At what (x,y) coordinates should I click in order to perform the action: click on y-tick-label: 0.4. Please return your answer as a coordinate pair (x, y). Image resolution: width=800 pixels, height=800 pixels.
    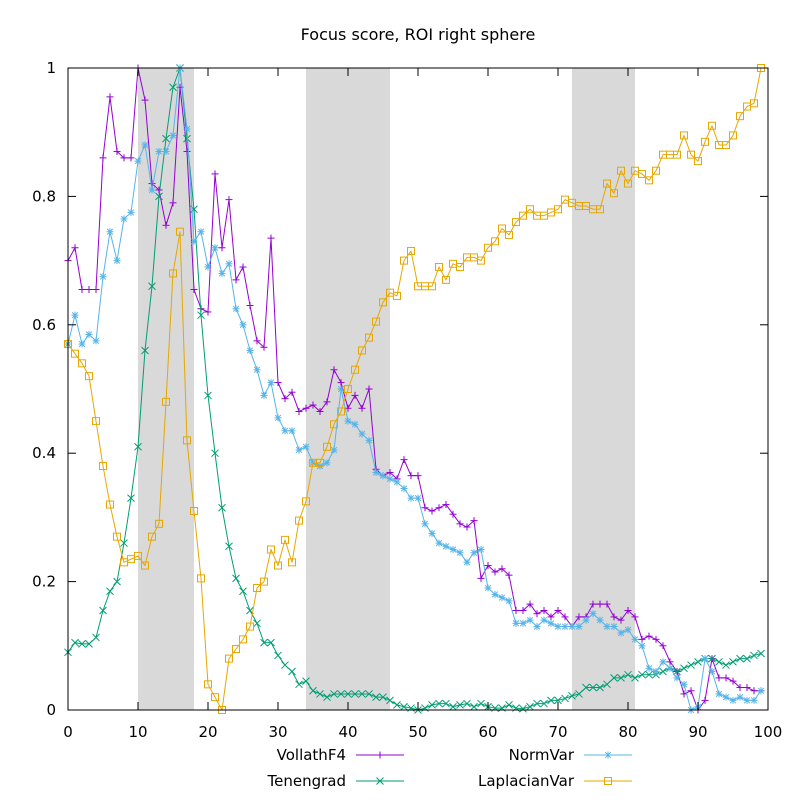
    Looking at the image, I should click on (44, 453).